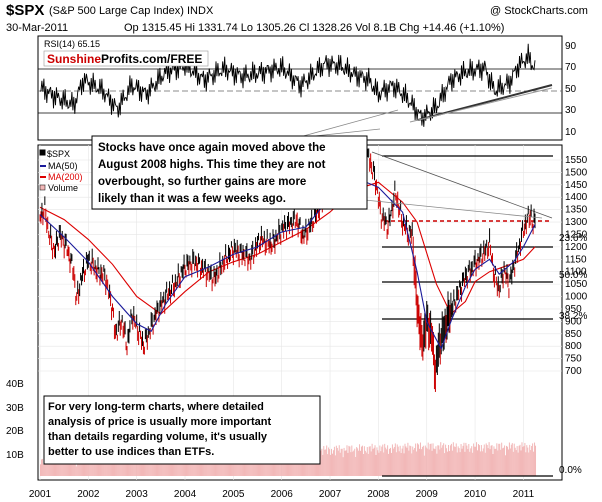 The height and width of the screenshot is (502, 602). Describe the element at coordinates (462, 185) in the screenshot. I see `trendline-upper` at that location.